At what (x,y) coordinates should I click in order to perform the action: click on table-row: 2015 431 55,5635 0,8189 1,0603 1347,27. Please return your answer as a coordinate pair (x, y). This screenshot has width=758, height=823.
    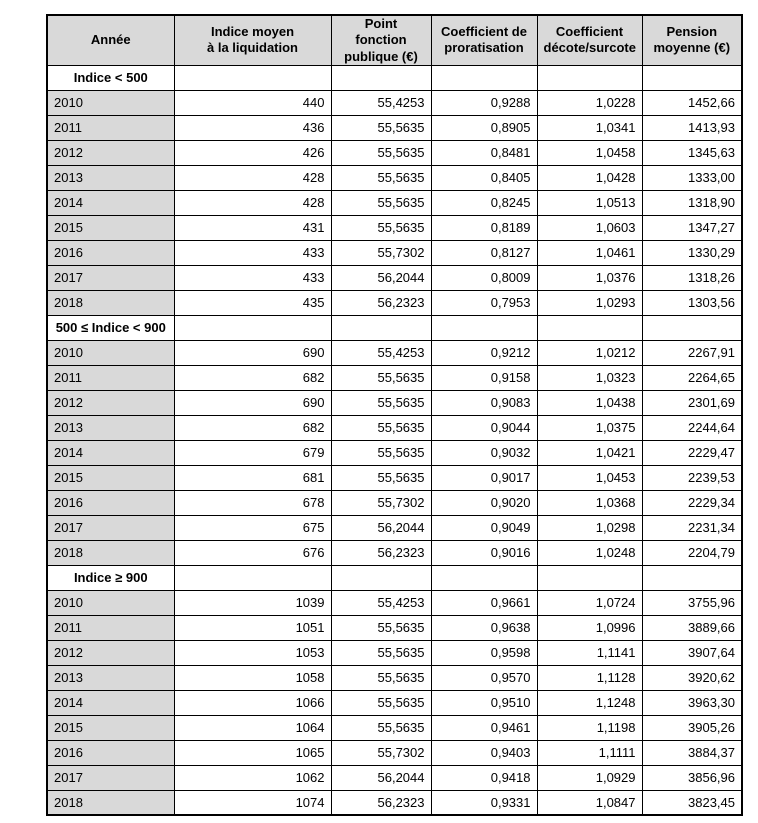
    Looking at the image, I should click on (394, 227).